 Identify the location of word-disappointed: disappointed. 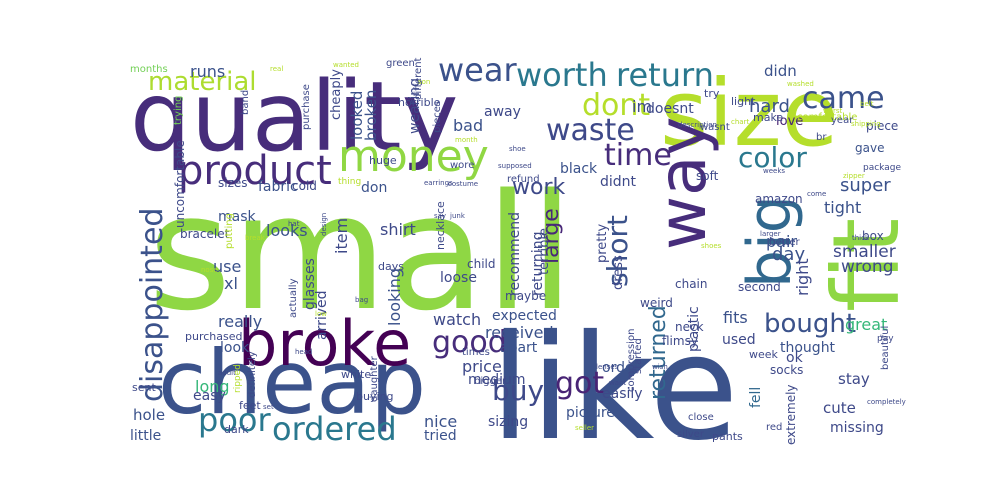
(152, 305).